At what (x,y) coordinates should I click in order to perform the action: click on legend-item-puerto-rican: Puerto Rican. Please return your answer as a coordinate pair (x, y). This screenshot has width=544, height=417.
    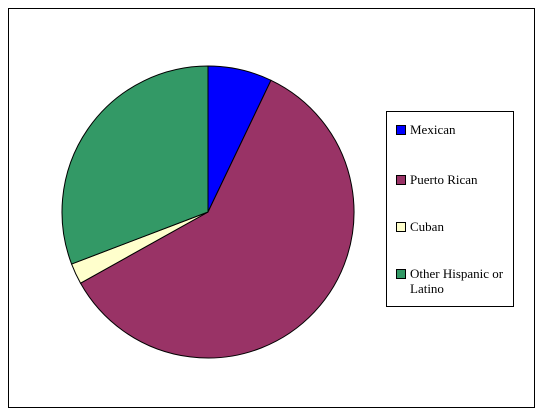
    Looking at the image, I should click on (452, 179).